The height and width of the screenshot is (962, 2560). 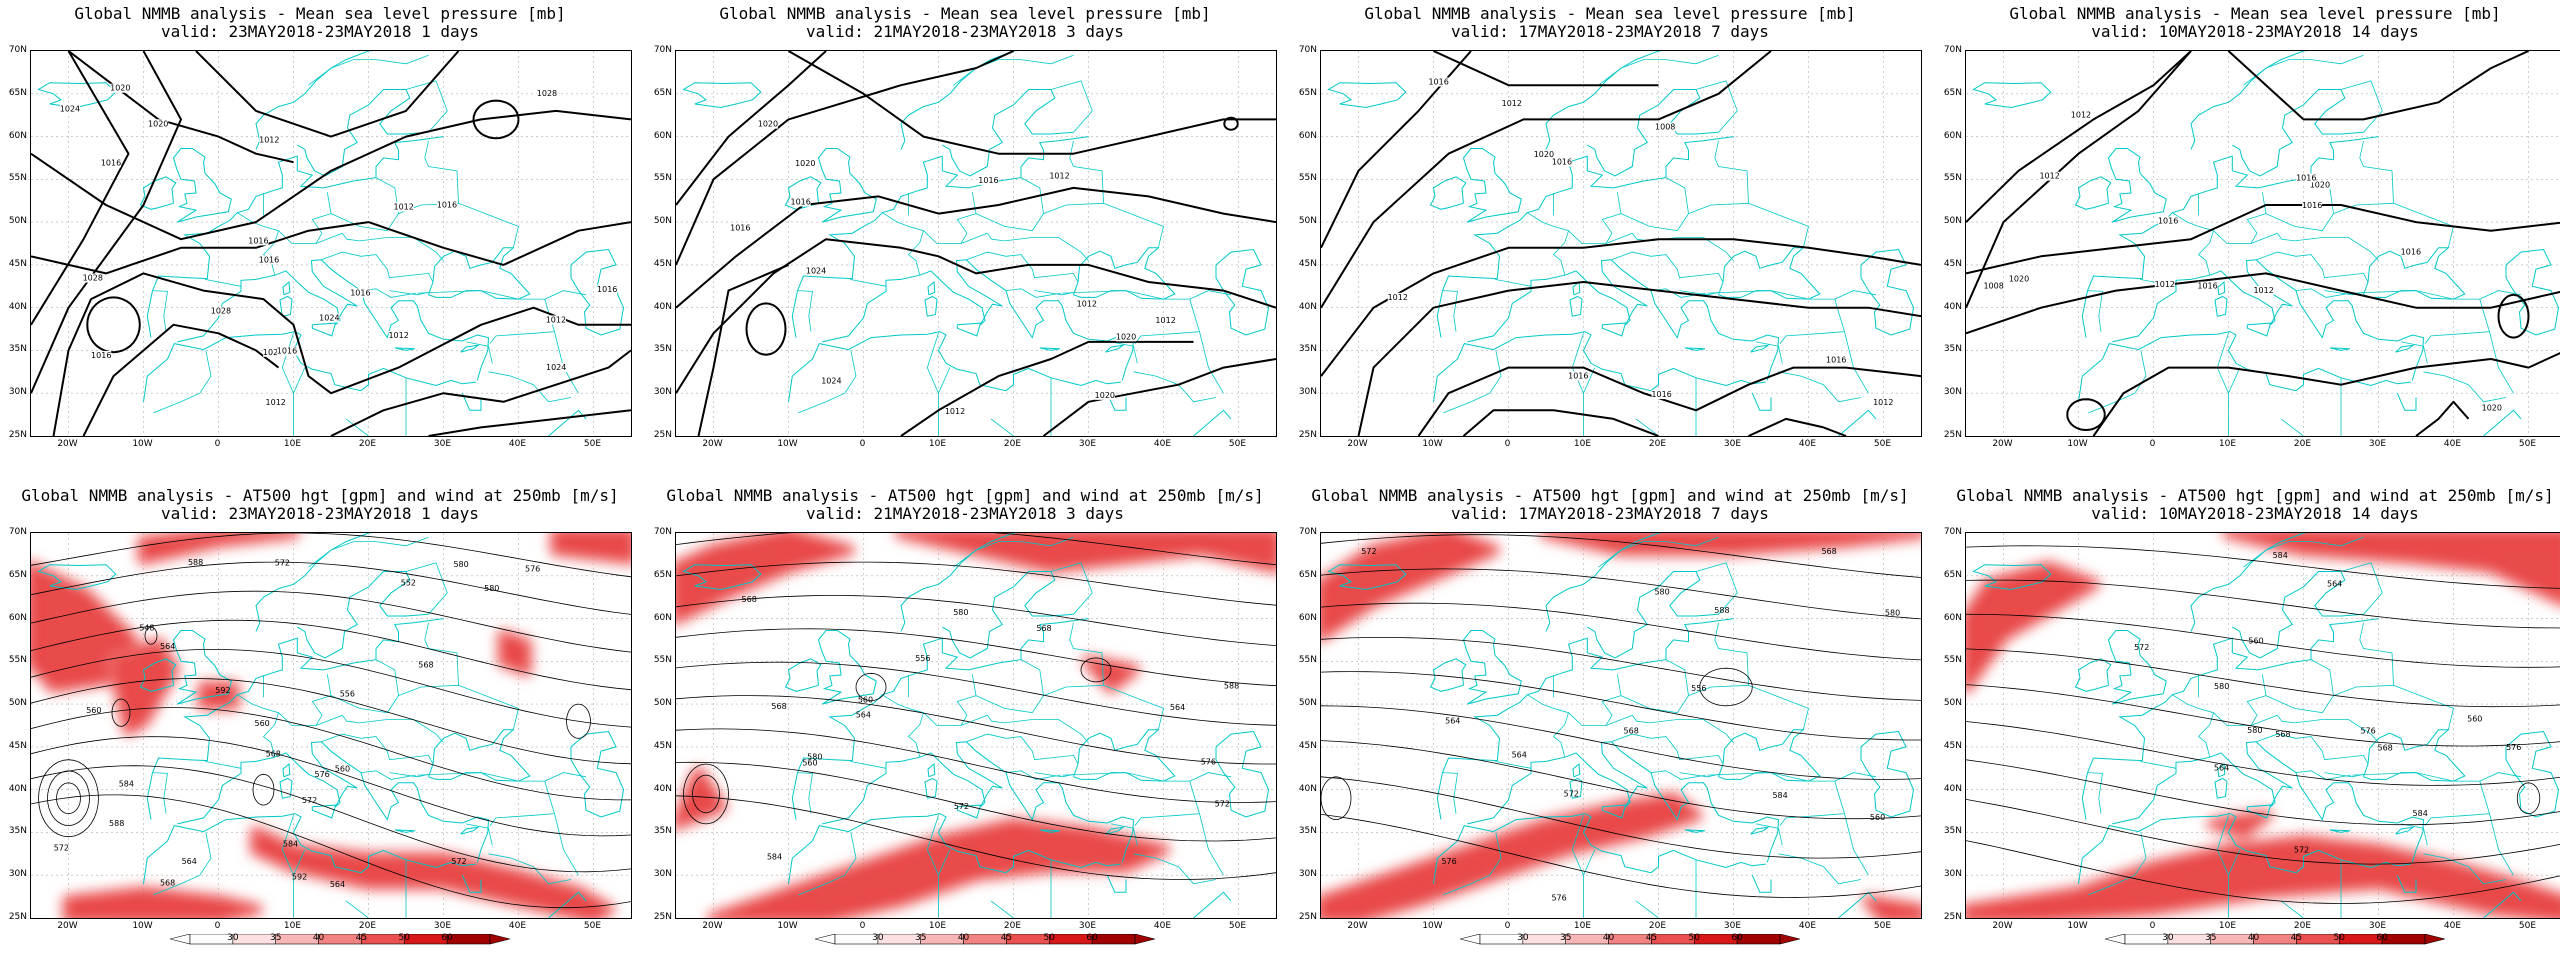 I want to click on wind-colorbar, so click(x=2275, y=942).